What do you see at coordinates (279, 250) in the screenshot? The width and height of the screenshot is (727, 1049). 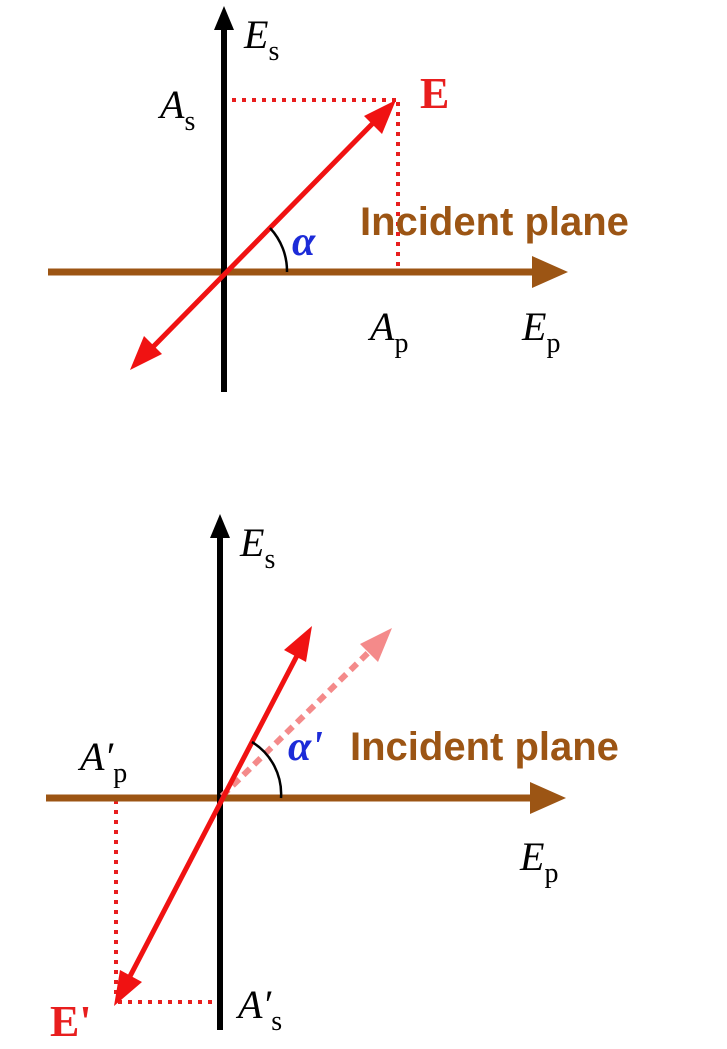 I see `top-angle-arc` at bounding box center [279, 250].